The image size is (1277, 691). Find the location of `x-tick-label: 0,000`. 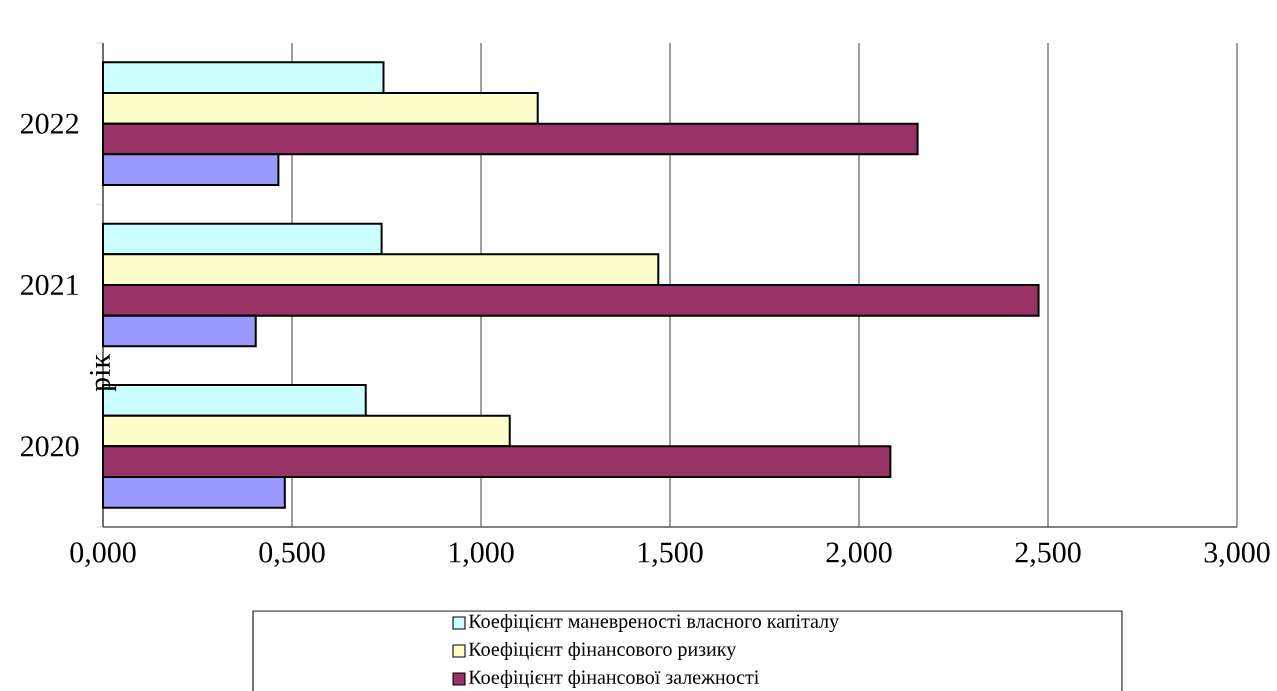

x-tick-label: 0,000 is located at coordinates (103, 554).